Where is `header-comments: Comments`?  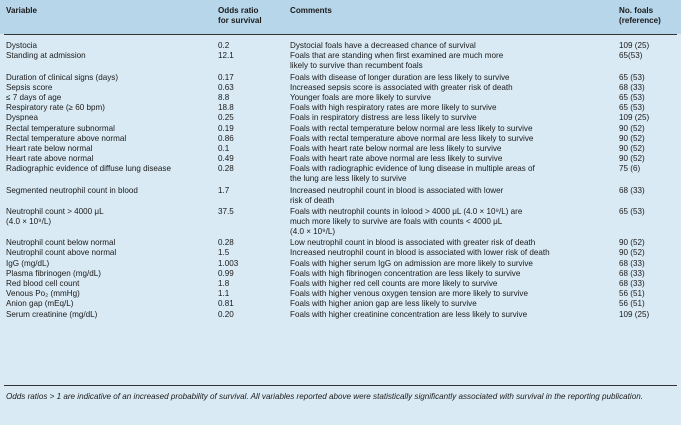
header-comments: Comments is located at coordinates (311, 10).